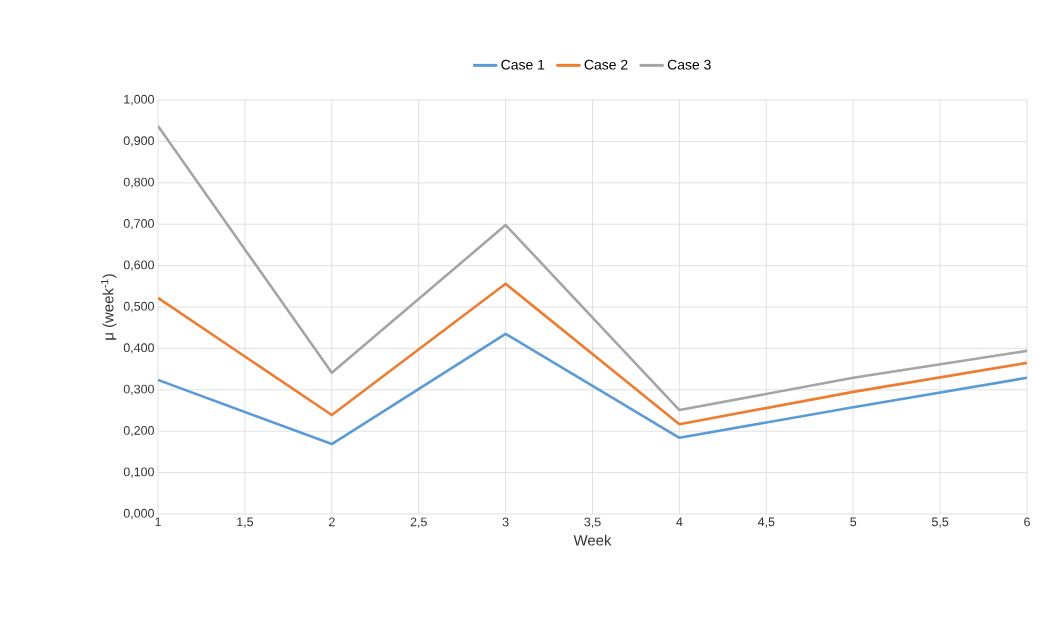 The width and height of the screenshot is (1051, 625). I want to click on x-tick-label: 3,5, so click(592, 522).